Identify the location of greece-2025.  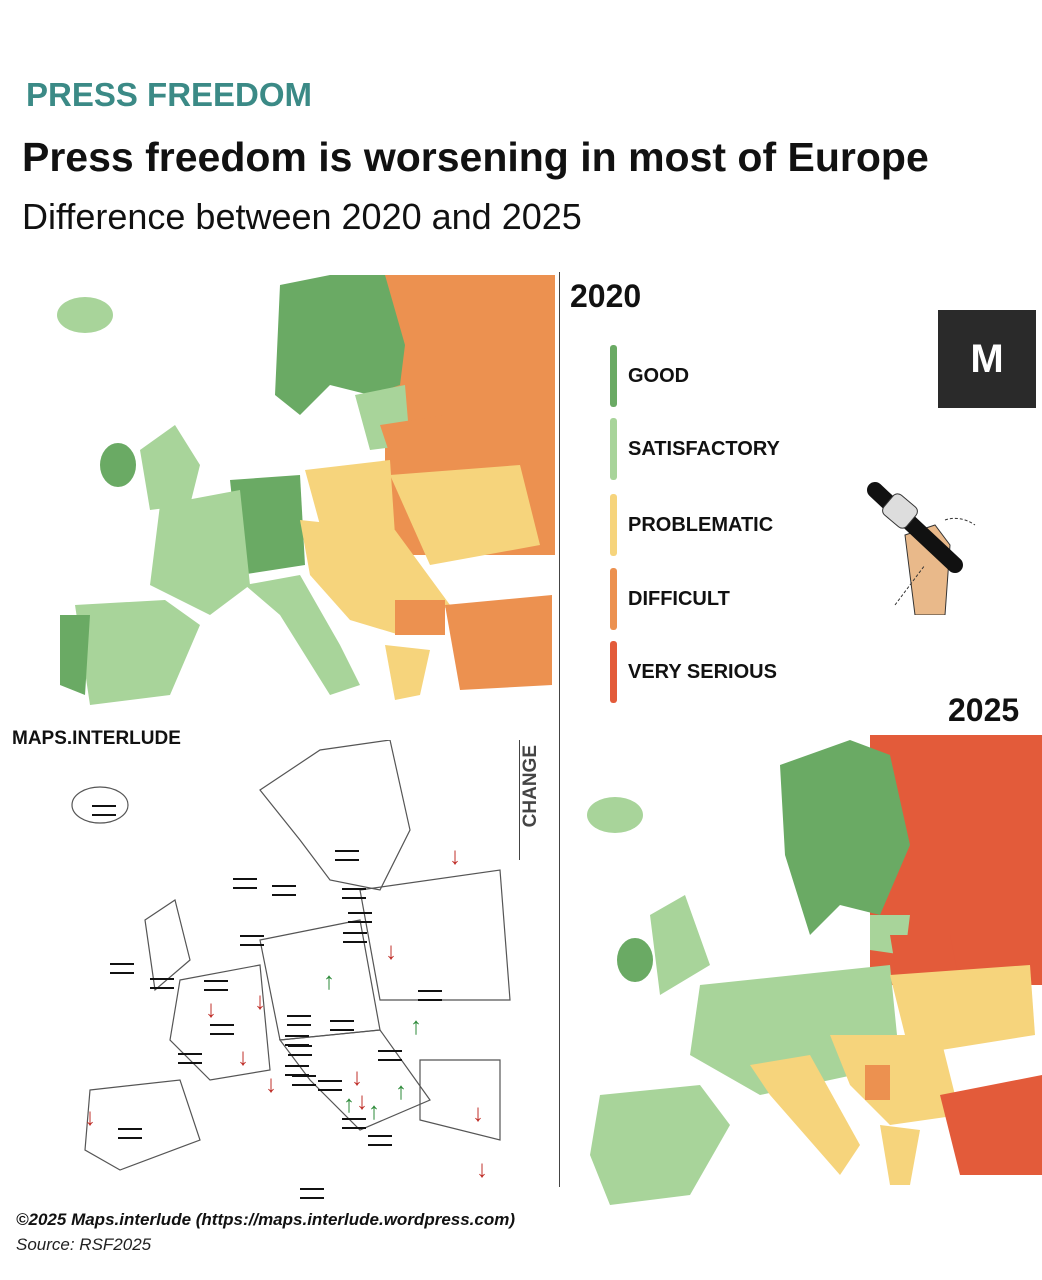
(900, 1155).